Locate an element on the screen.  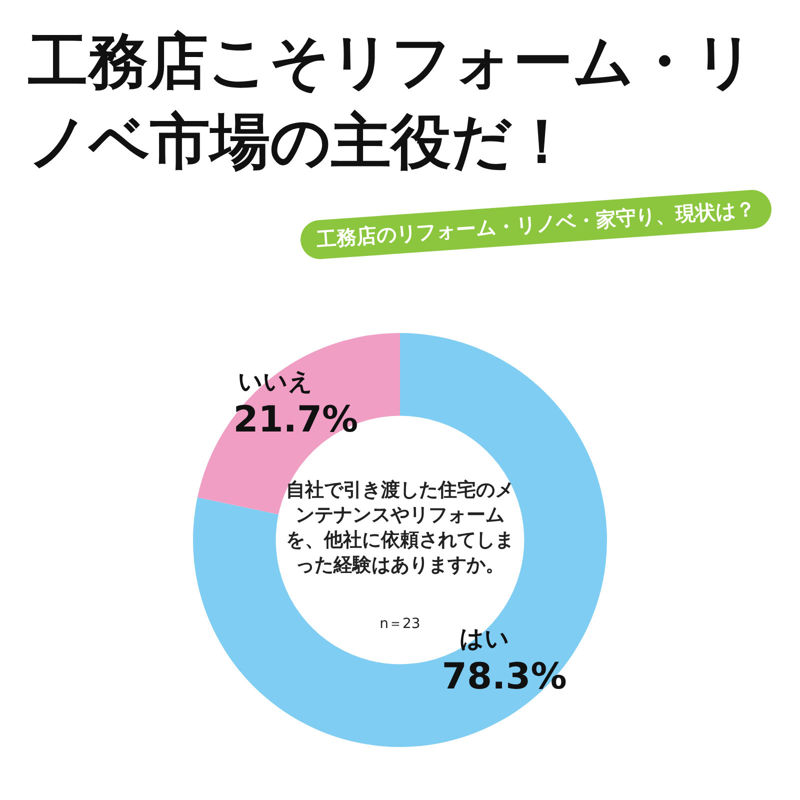
text: 自社で引き渡した住宅のメンテナンスやリフォームを、他社に依頼されてしまった経験はありますか。 is located at coordinates (400, 528).